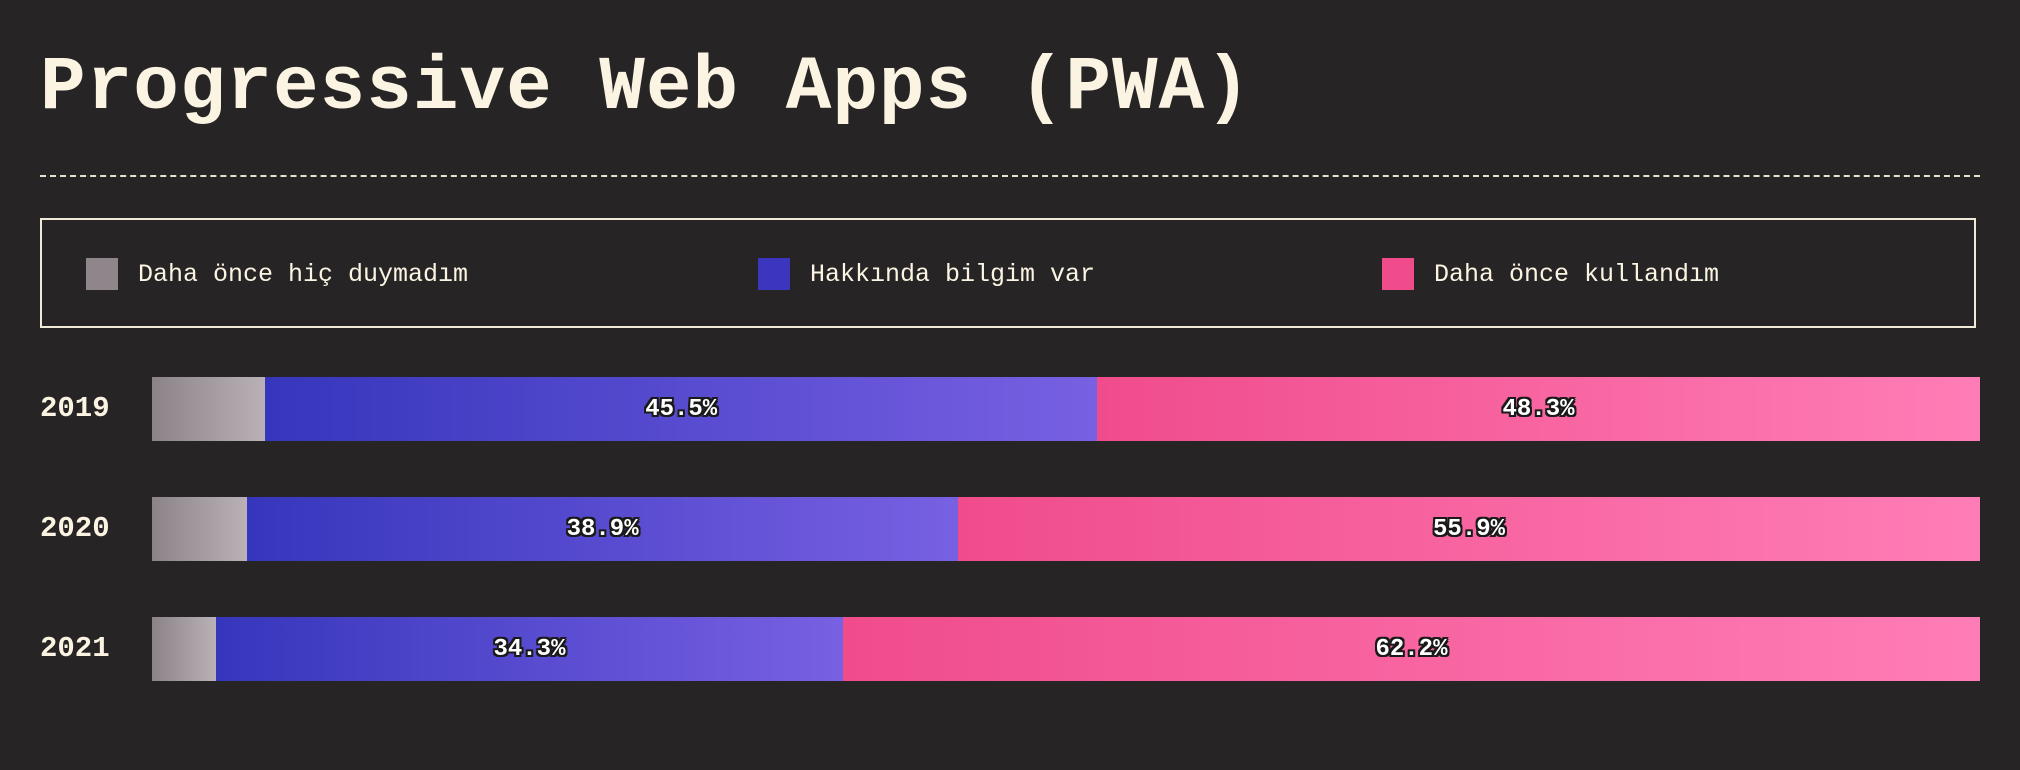 Image resolution: width=2020 pixels, height=770 pixels. What do you see at coordinates (184, 649) in the screenshot?
I see `bar-segment-2021-never-heard` at bounding box center [184, 649].